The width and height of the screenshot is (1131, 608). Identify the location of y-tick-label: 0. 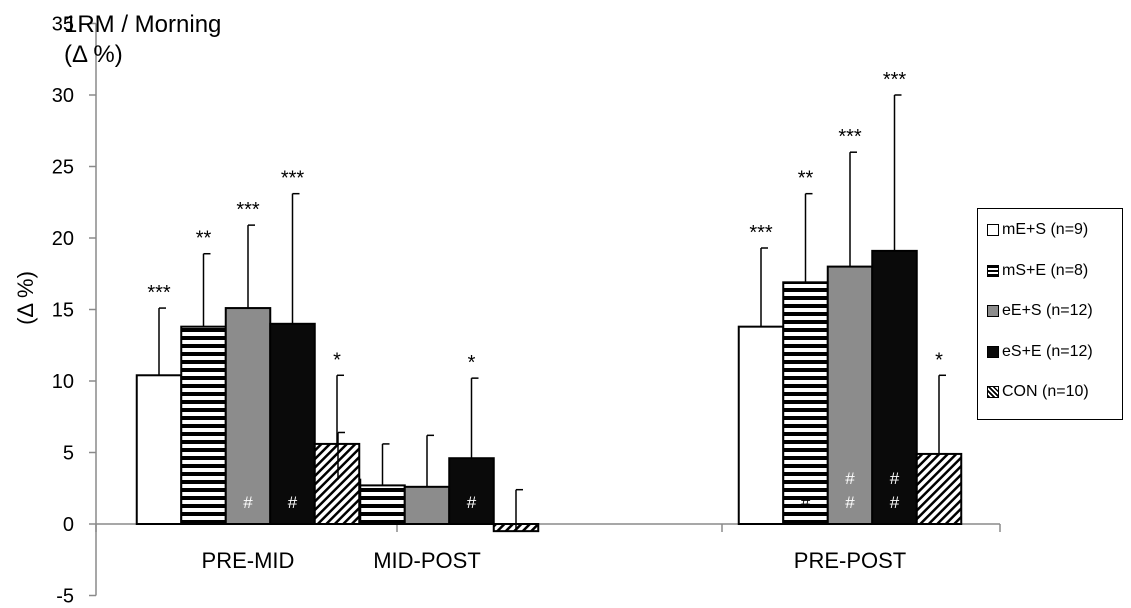
(68, 525).